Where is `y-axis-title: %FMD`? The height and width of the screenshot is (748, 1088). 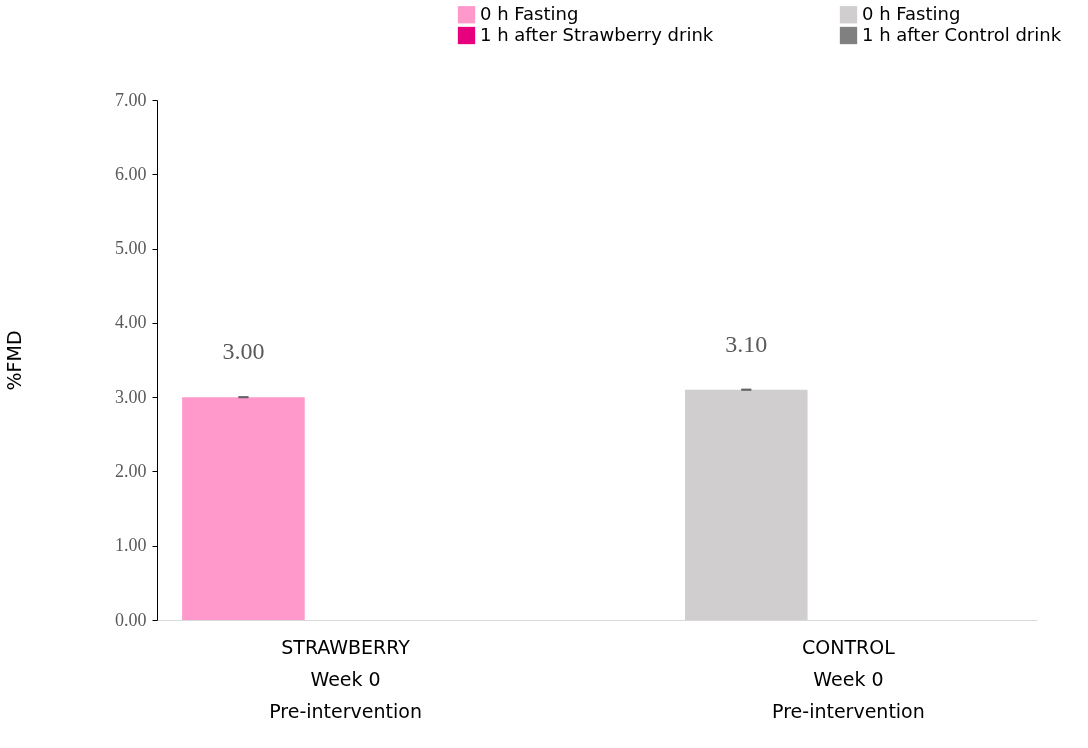 y-axis-title: %FMD is located at coordinates (14, 360).